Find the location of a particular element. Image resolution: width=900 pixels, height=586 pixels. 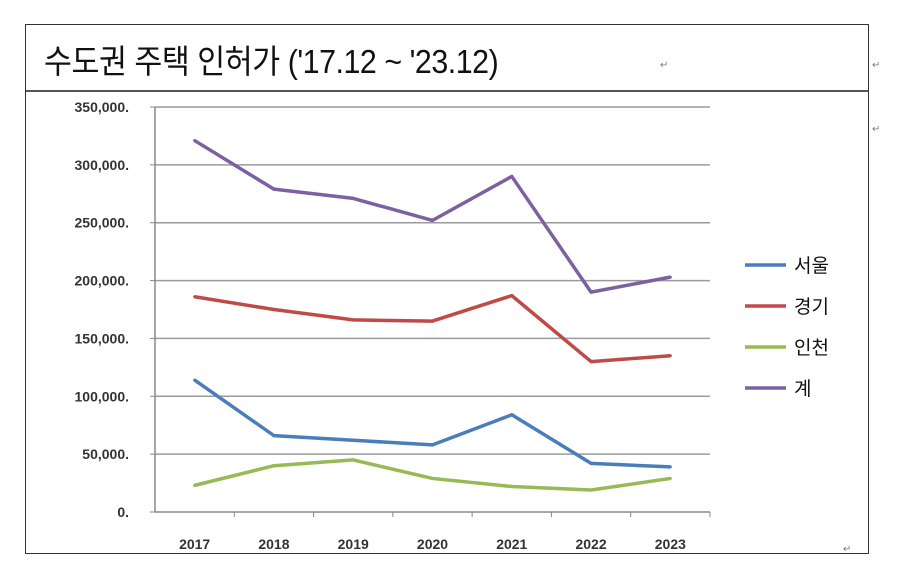

y-tick-label: 50,000. is located at coordinates (105, 454).